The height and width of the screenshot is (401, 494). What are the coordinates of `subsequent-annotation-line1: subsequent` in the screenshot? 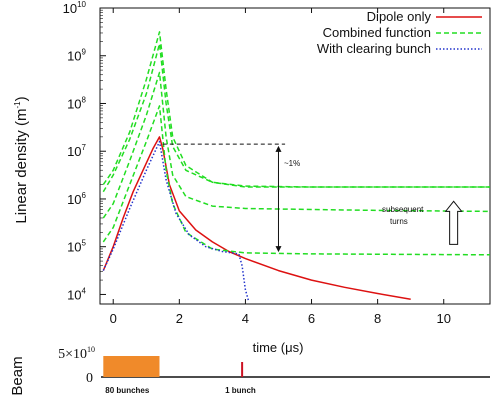 It's located at (403, 209).